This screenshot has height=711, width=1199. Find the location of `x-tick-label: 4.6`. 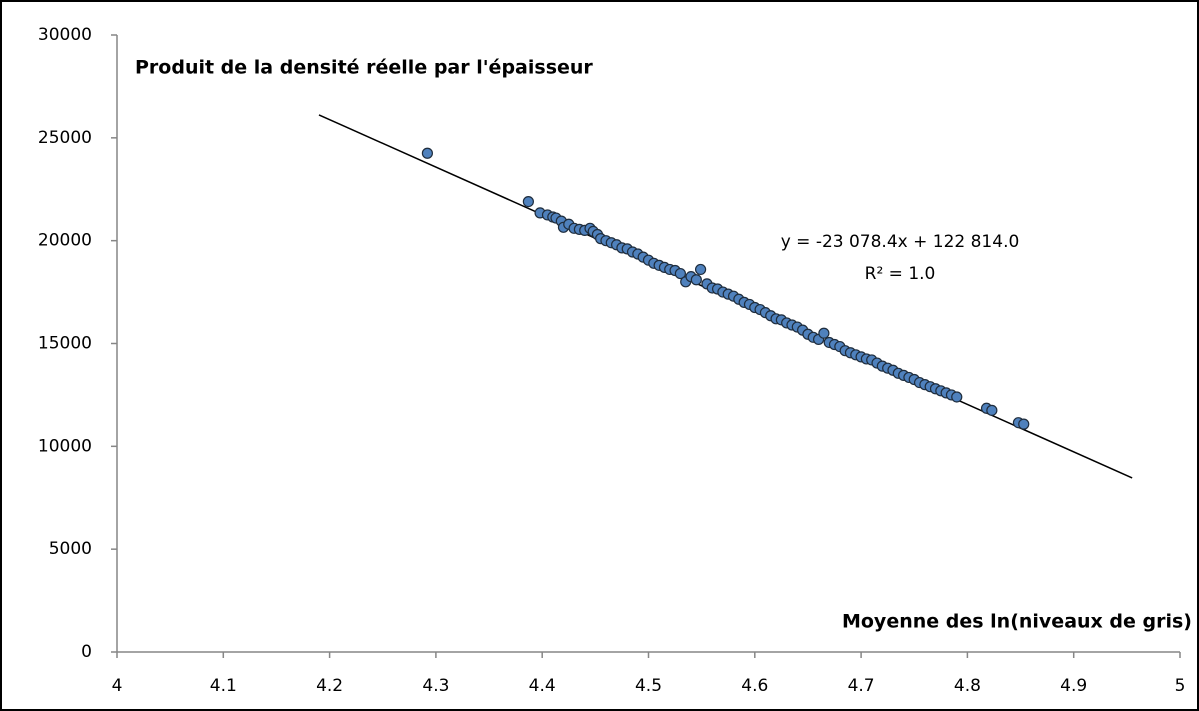

x-tick-label: 4.6 is located at coordinates (754, 686).